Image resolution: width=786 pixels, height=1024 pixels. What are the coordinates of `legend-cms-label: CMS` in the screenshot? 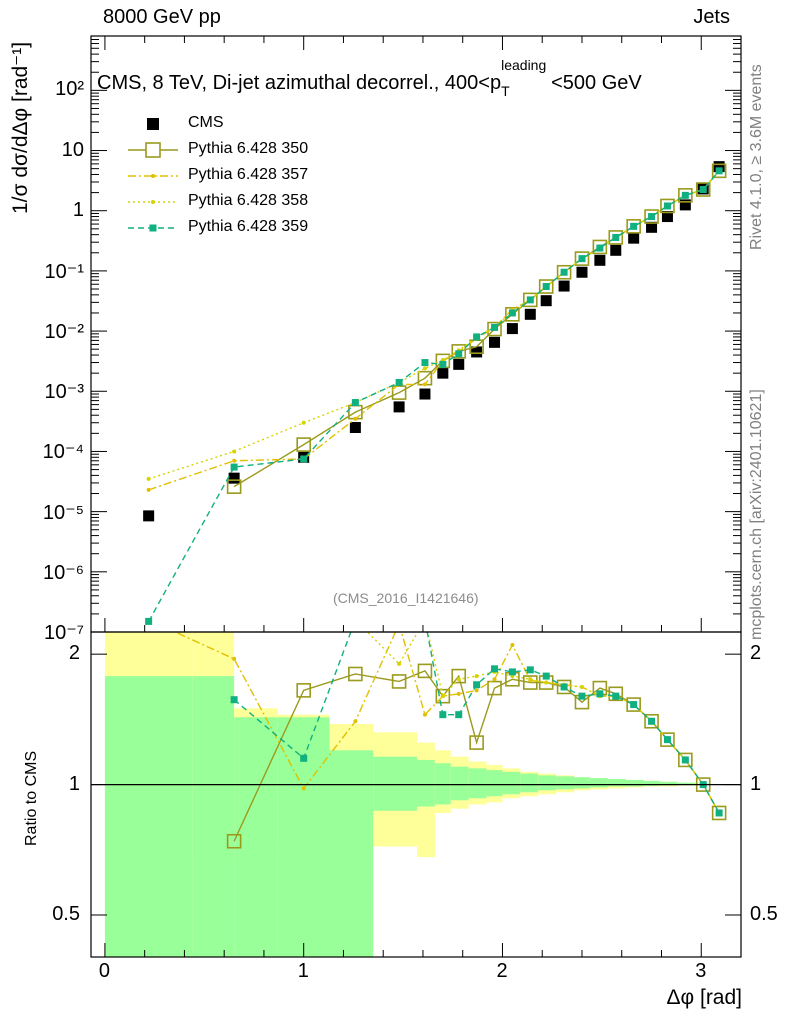 It's located at (206, 122).